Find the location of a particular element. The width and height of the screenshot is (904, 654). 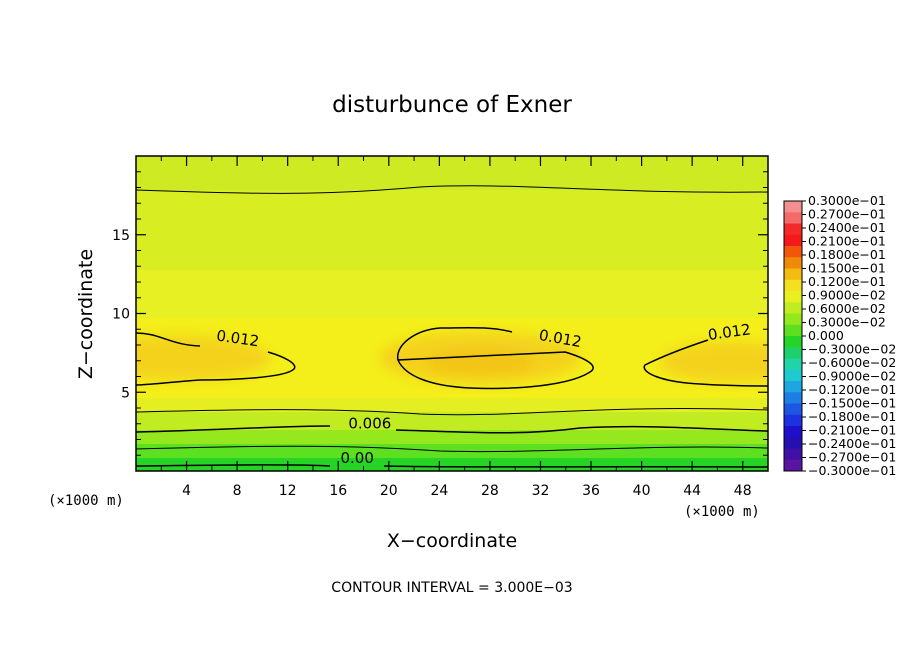

colorbar-label: 0.1200e−01 is located at coordinates (847, 281).